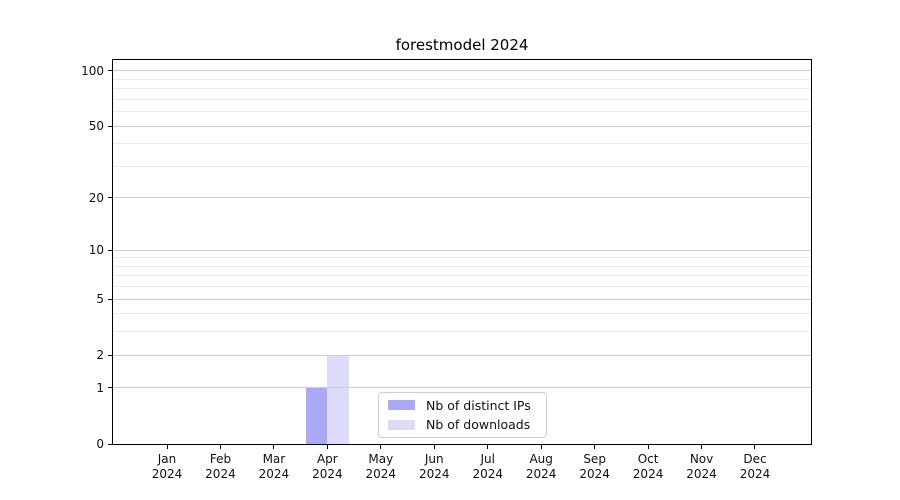 Image resolution: width=900 pixels, height=500 pixels. Describe the element at coordinates (92, 70) in the screenshot. I see `y-tick-label: 100` at that location.